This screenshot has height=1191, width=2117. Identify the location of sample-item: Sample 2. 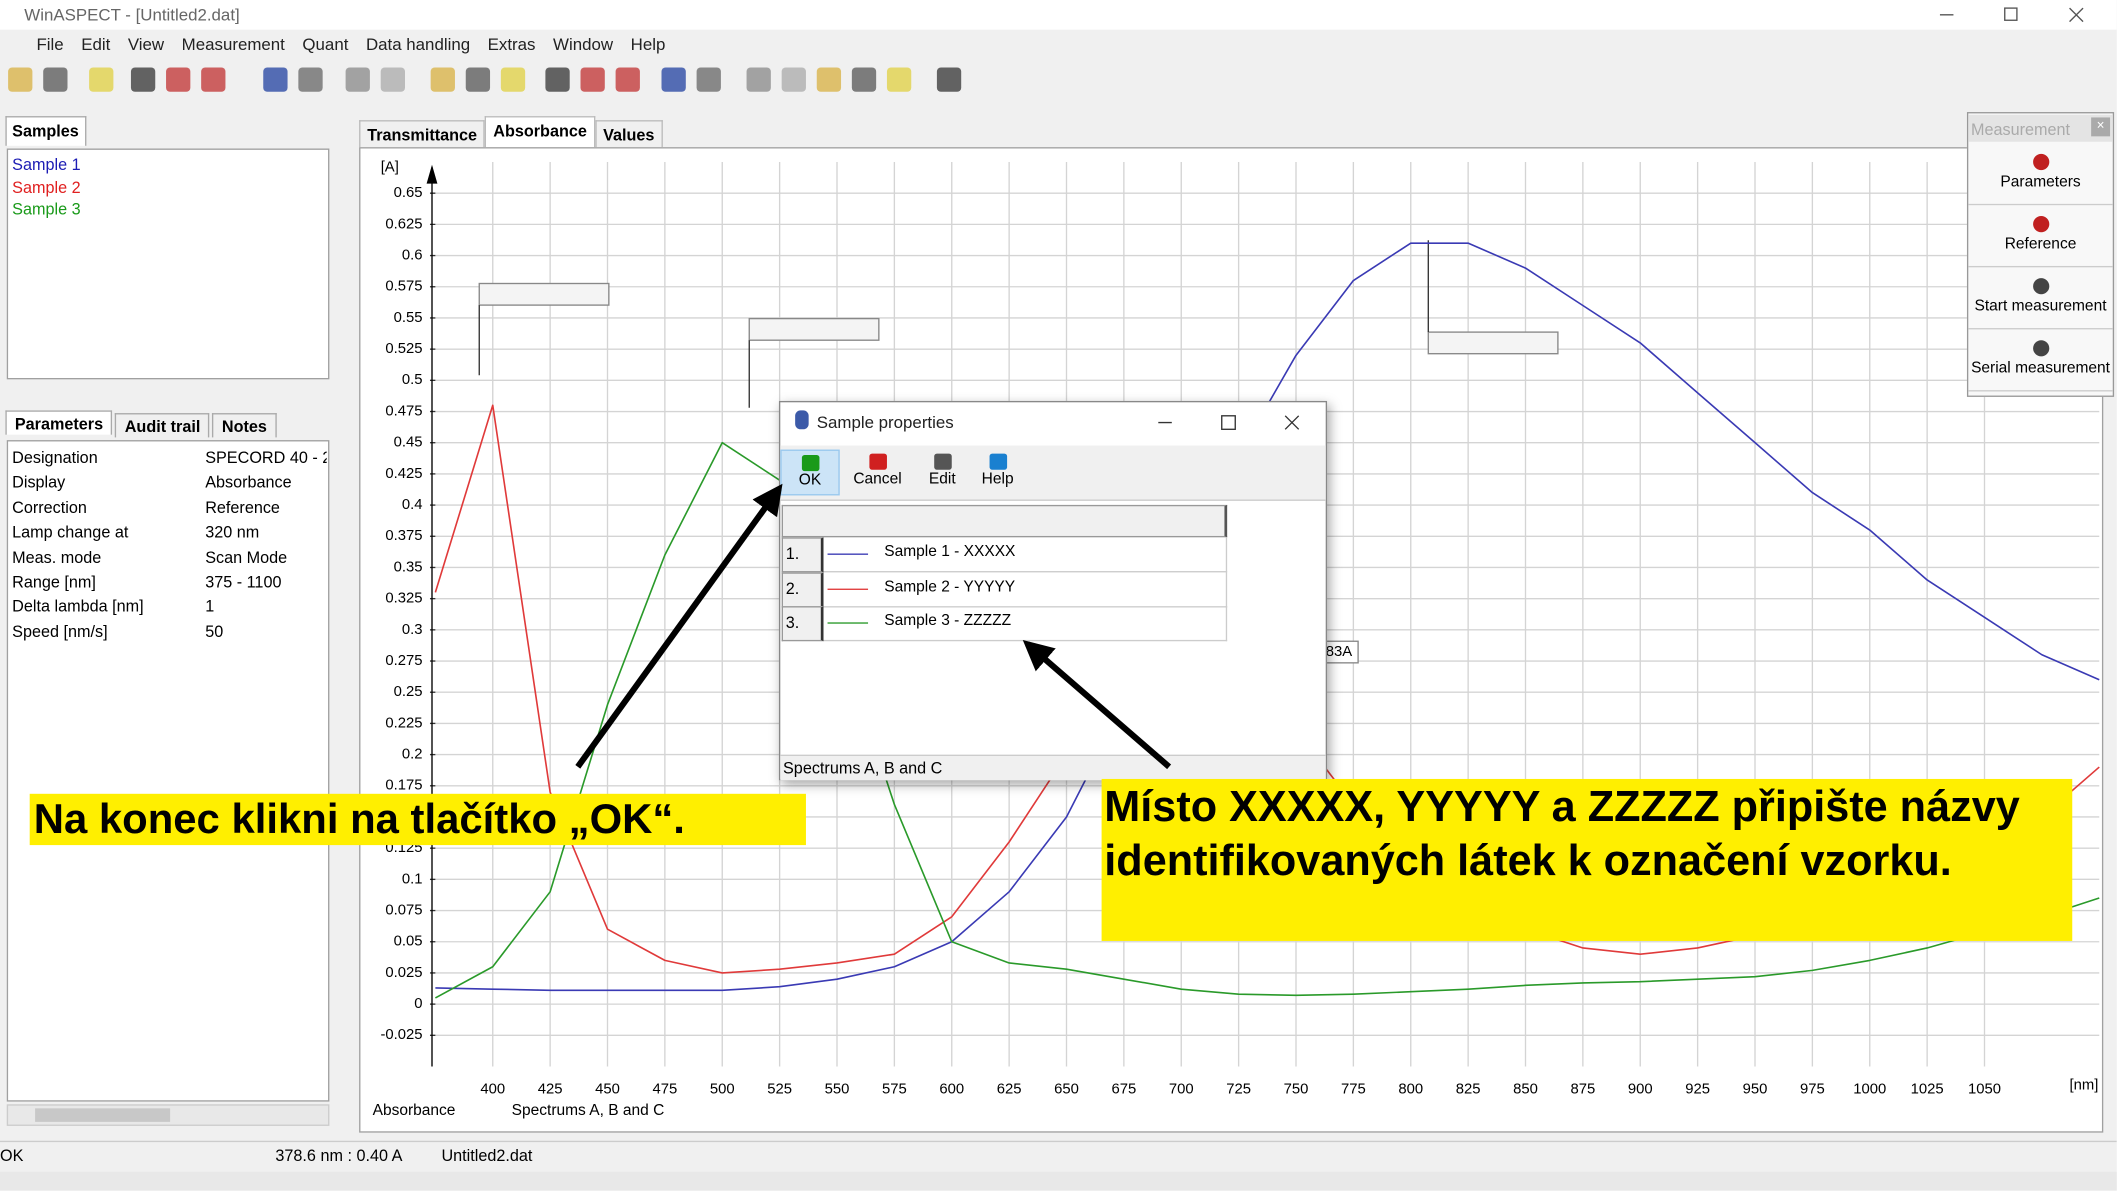
(46, 187).